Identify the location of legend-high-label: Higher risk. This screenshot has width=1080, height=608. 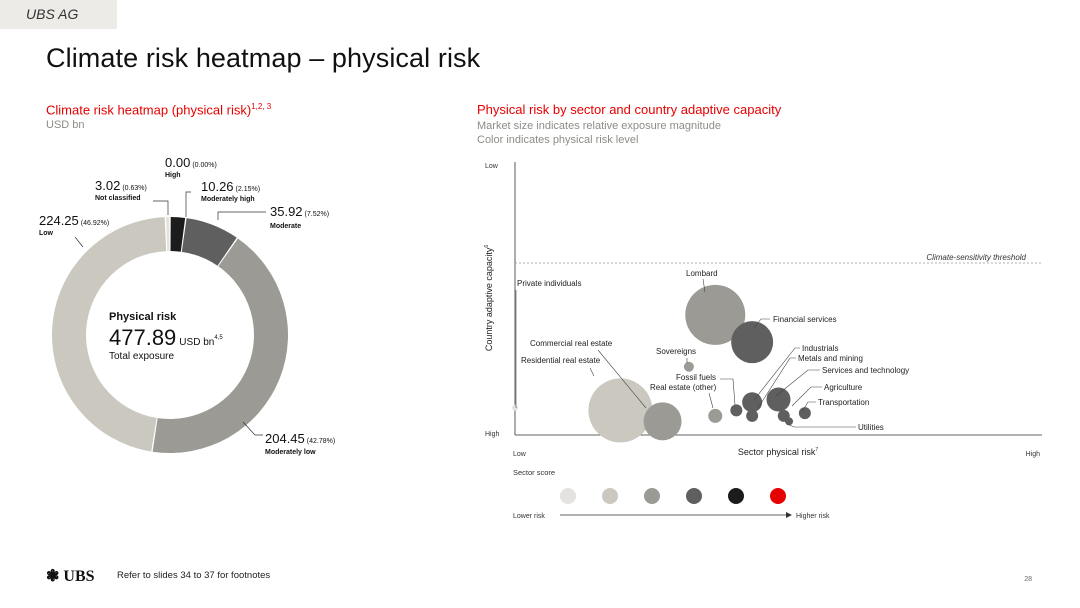
(813, 516).